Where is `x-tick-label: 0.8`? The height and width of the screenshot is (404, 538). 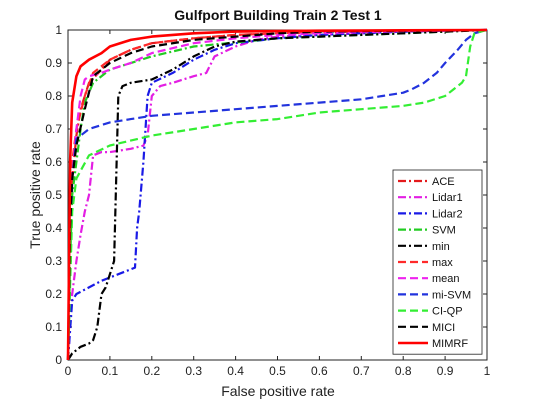 x-tick-label: 0.8 is located at coordinates (403, 371).